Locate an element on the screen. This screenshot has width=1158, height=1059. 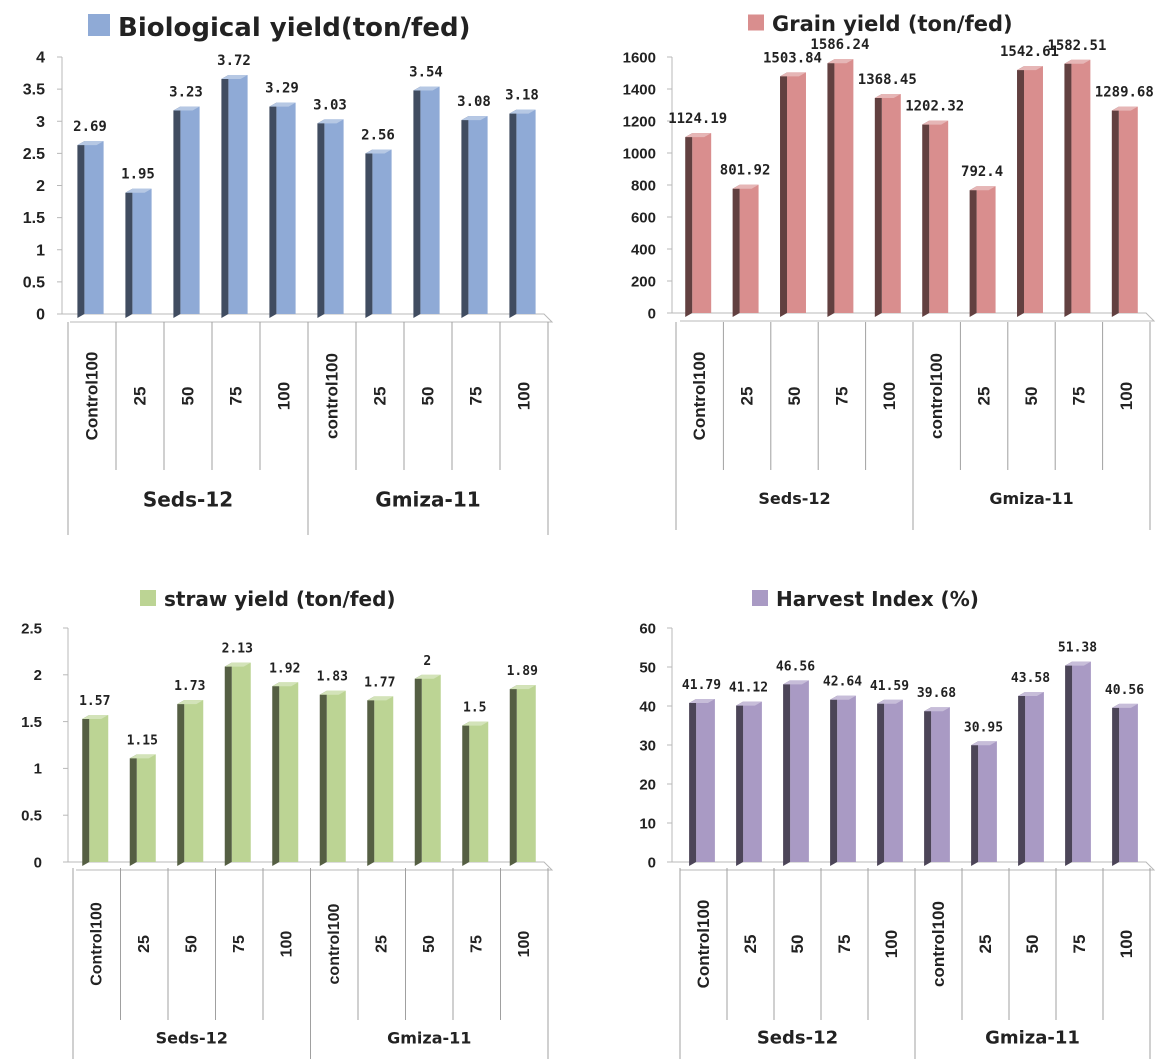
data-label: 3.03 is located at coordinates (330, 105).